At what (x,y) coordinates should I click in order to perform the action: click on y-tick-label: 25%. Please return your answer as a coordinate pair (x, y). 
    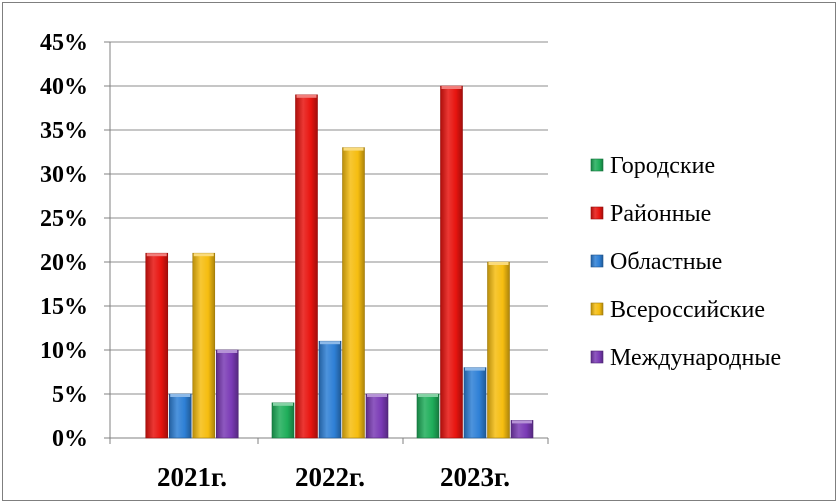
    Looking at the image, I should click on (64, 219).